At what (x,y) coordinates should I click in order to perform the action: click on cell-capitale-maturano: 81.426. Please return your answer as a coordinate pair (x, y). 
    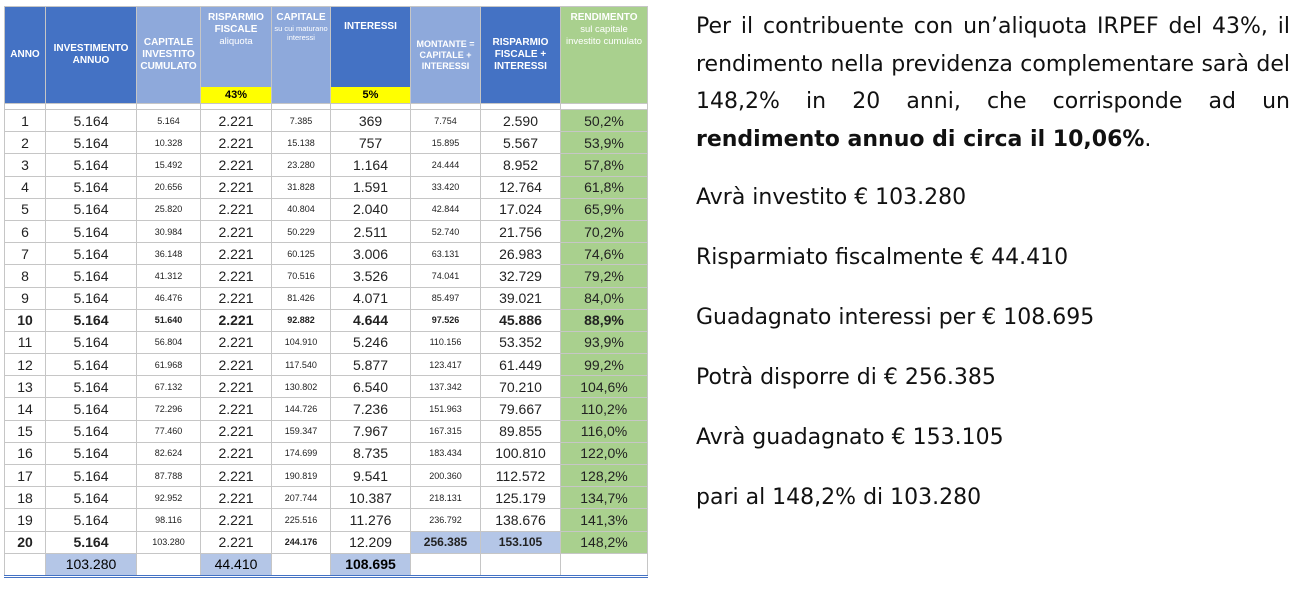
    Looking at the image, I should click on (301, 298).